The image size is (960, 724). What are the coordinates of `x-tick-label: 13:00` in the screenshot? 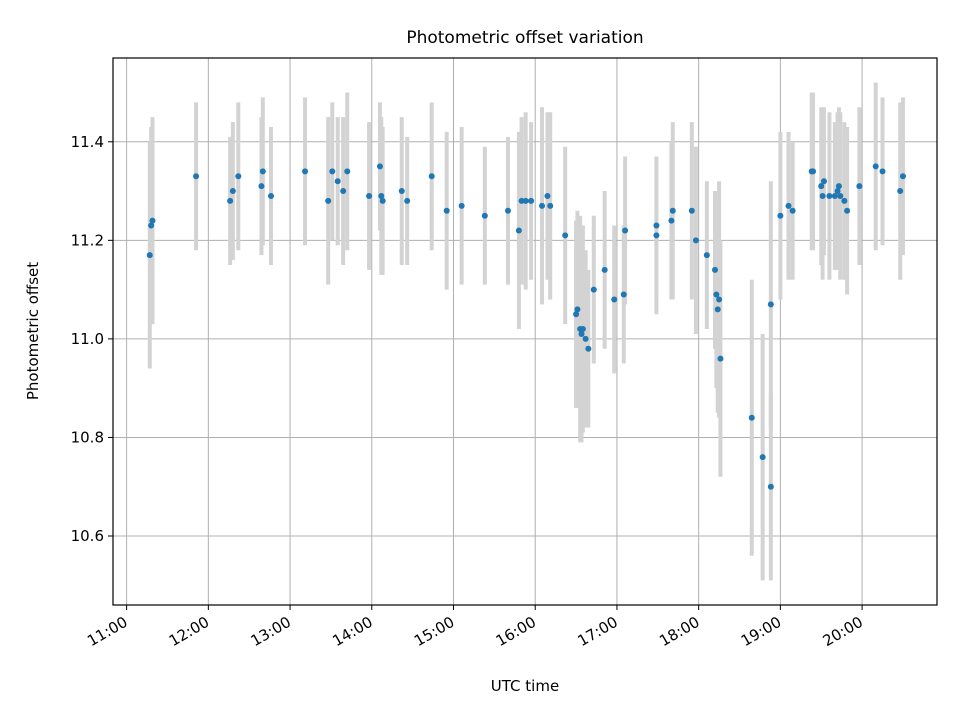 It's located at (271, 631).